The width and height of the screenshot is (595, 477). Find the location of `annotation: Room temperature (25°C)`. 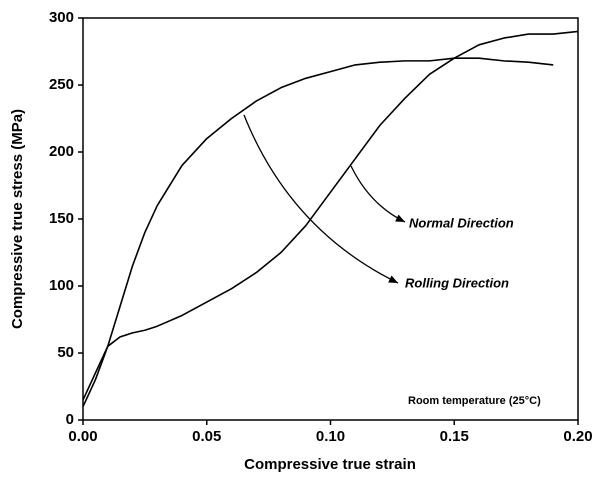

annotation: Room temperature (25°C) is located at coordinates (474, 401).